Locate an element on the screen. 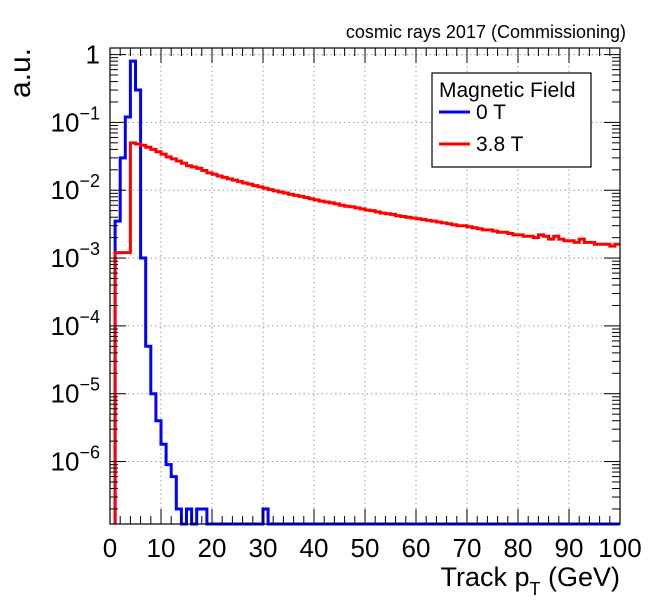 The width and height of the screenshot is (659, 612). y-tick-label: 10⁻² is located at coordinates (75, 188).